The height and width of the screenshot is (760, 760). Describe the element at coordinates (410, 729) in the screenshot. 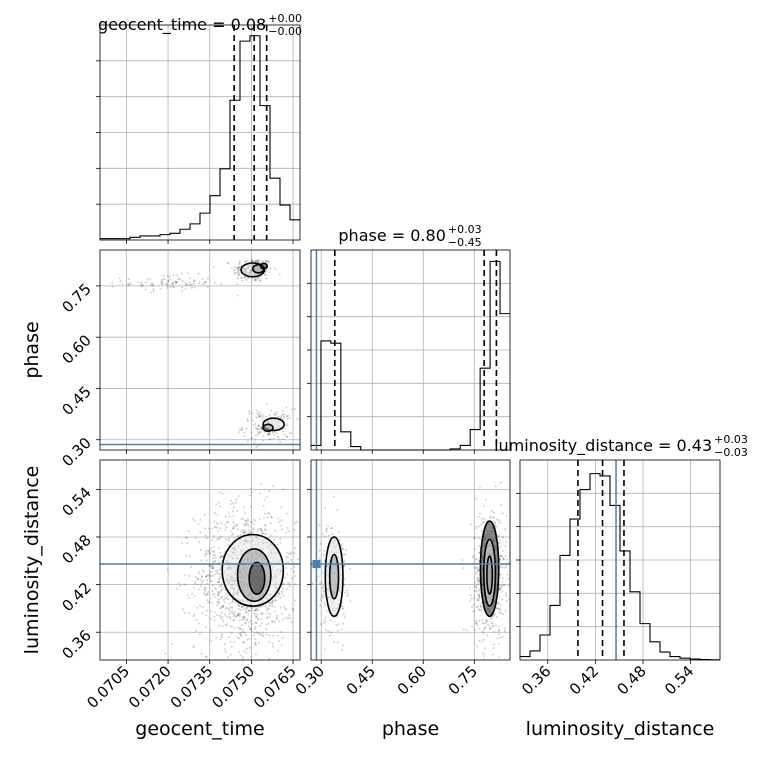

I see `x-axis-label: phase` at that location.